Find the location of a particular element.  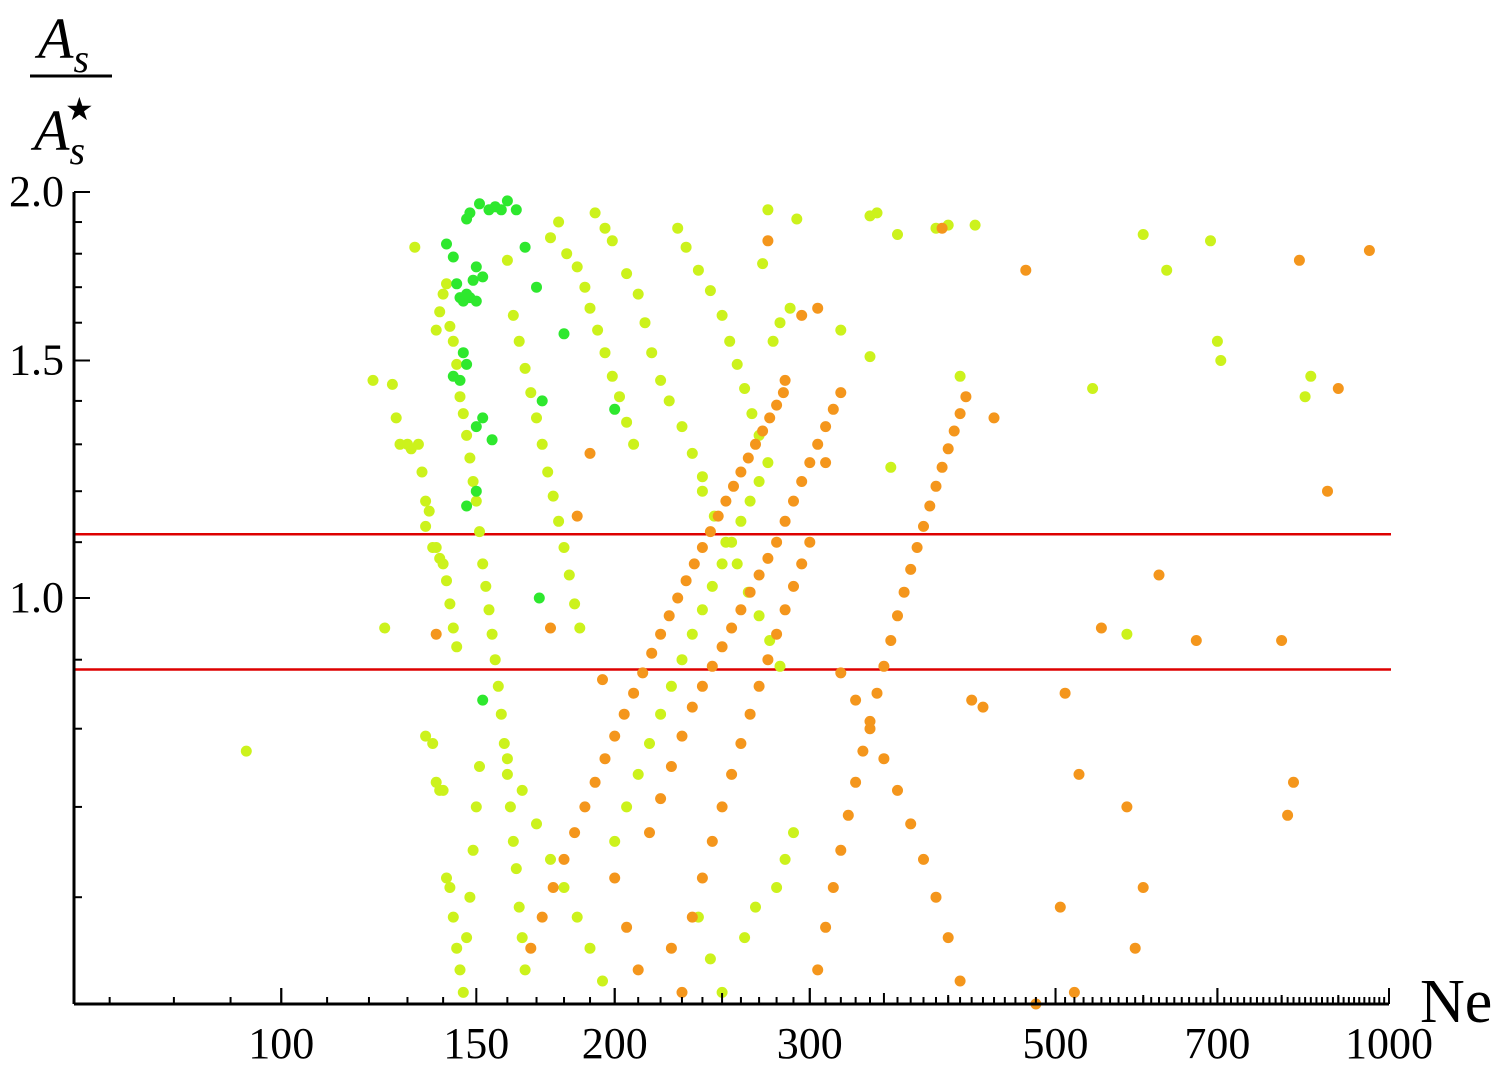

x-tick-label: 150 is located at coordinates (476, 1043).